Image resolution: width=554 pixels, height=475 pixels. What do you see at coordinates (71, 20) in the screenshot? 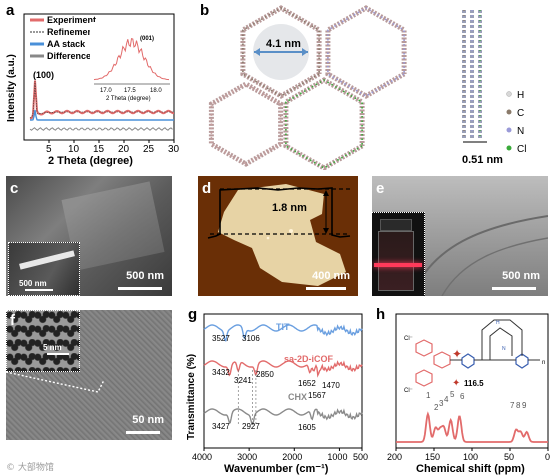
I see `legend-experiment: Experiment` at bounding box center [71, 20].